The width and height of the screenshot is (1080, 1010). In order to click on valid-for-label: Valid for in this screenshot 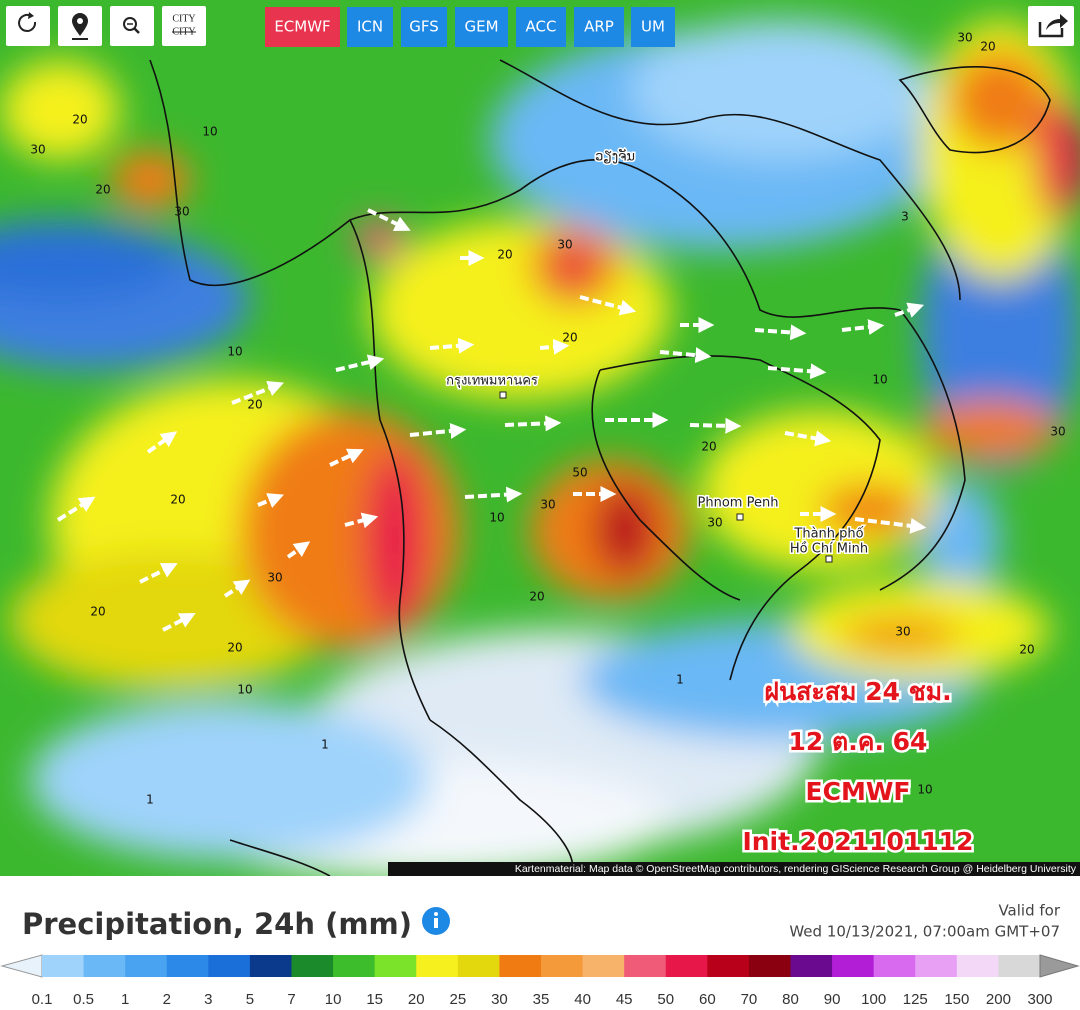, I will do `click(1029, 911)`.